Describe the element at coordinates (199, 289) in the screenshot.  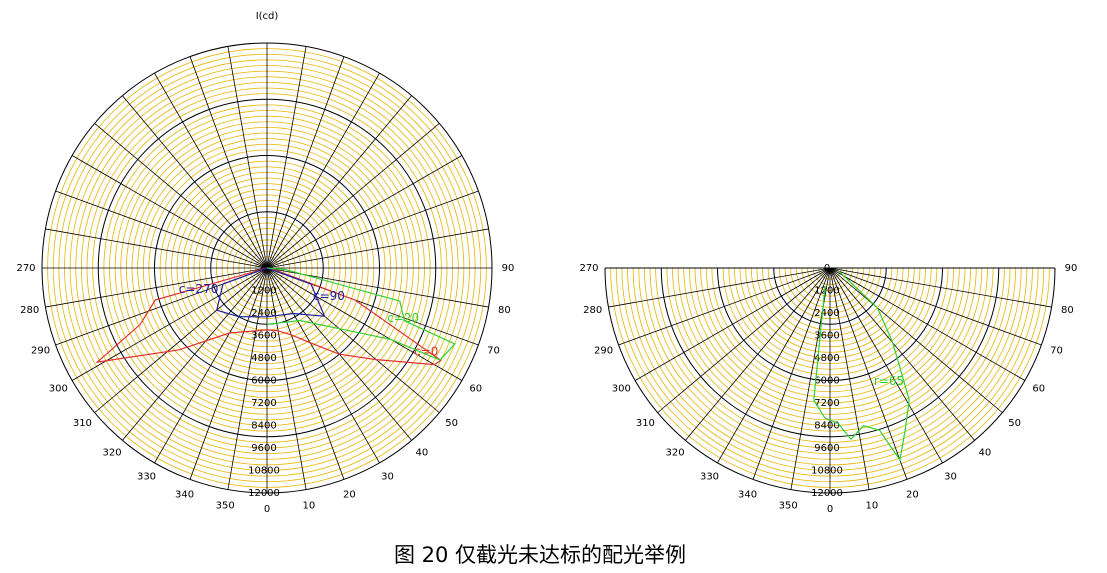
I see `curve-label: c=270` at that location.